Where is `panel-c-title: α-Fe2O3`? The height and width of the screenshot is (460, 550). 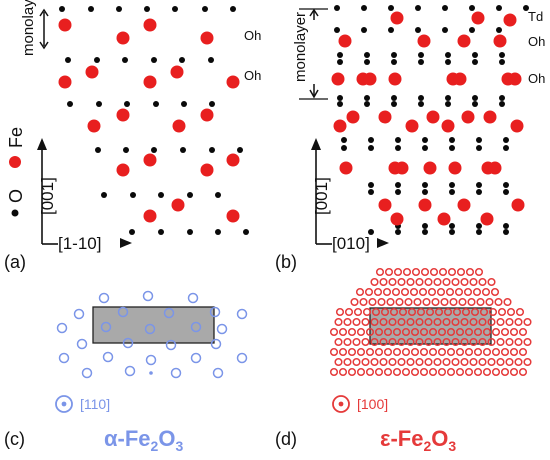 panel-c-title: α-Fe2O3 is located at coordinates (143, 440).